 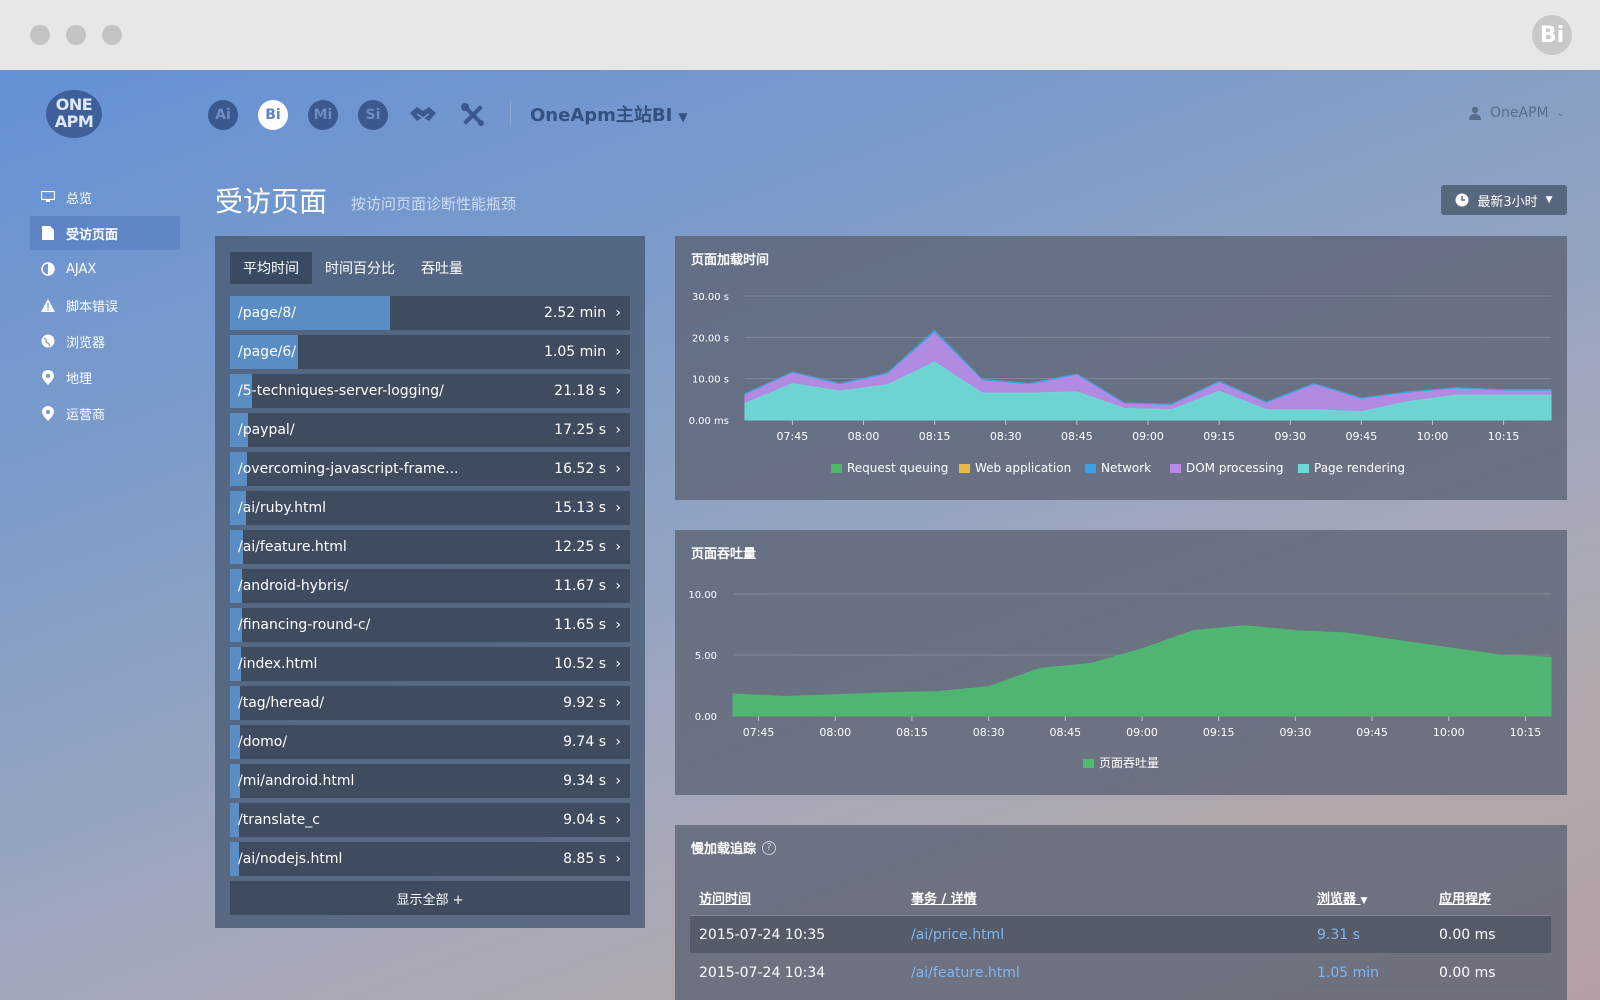 I want to click on handshake-icon, so click(x=423, y=115).